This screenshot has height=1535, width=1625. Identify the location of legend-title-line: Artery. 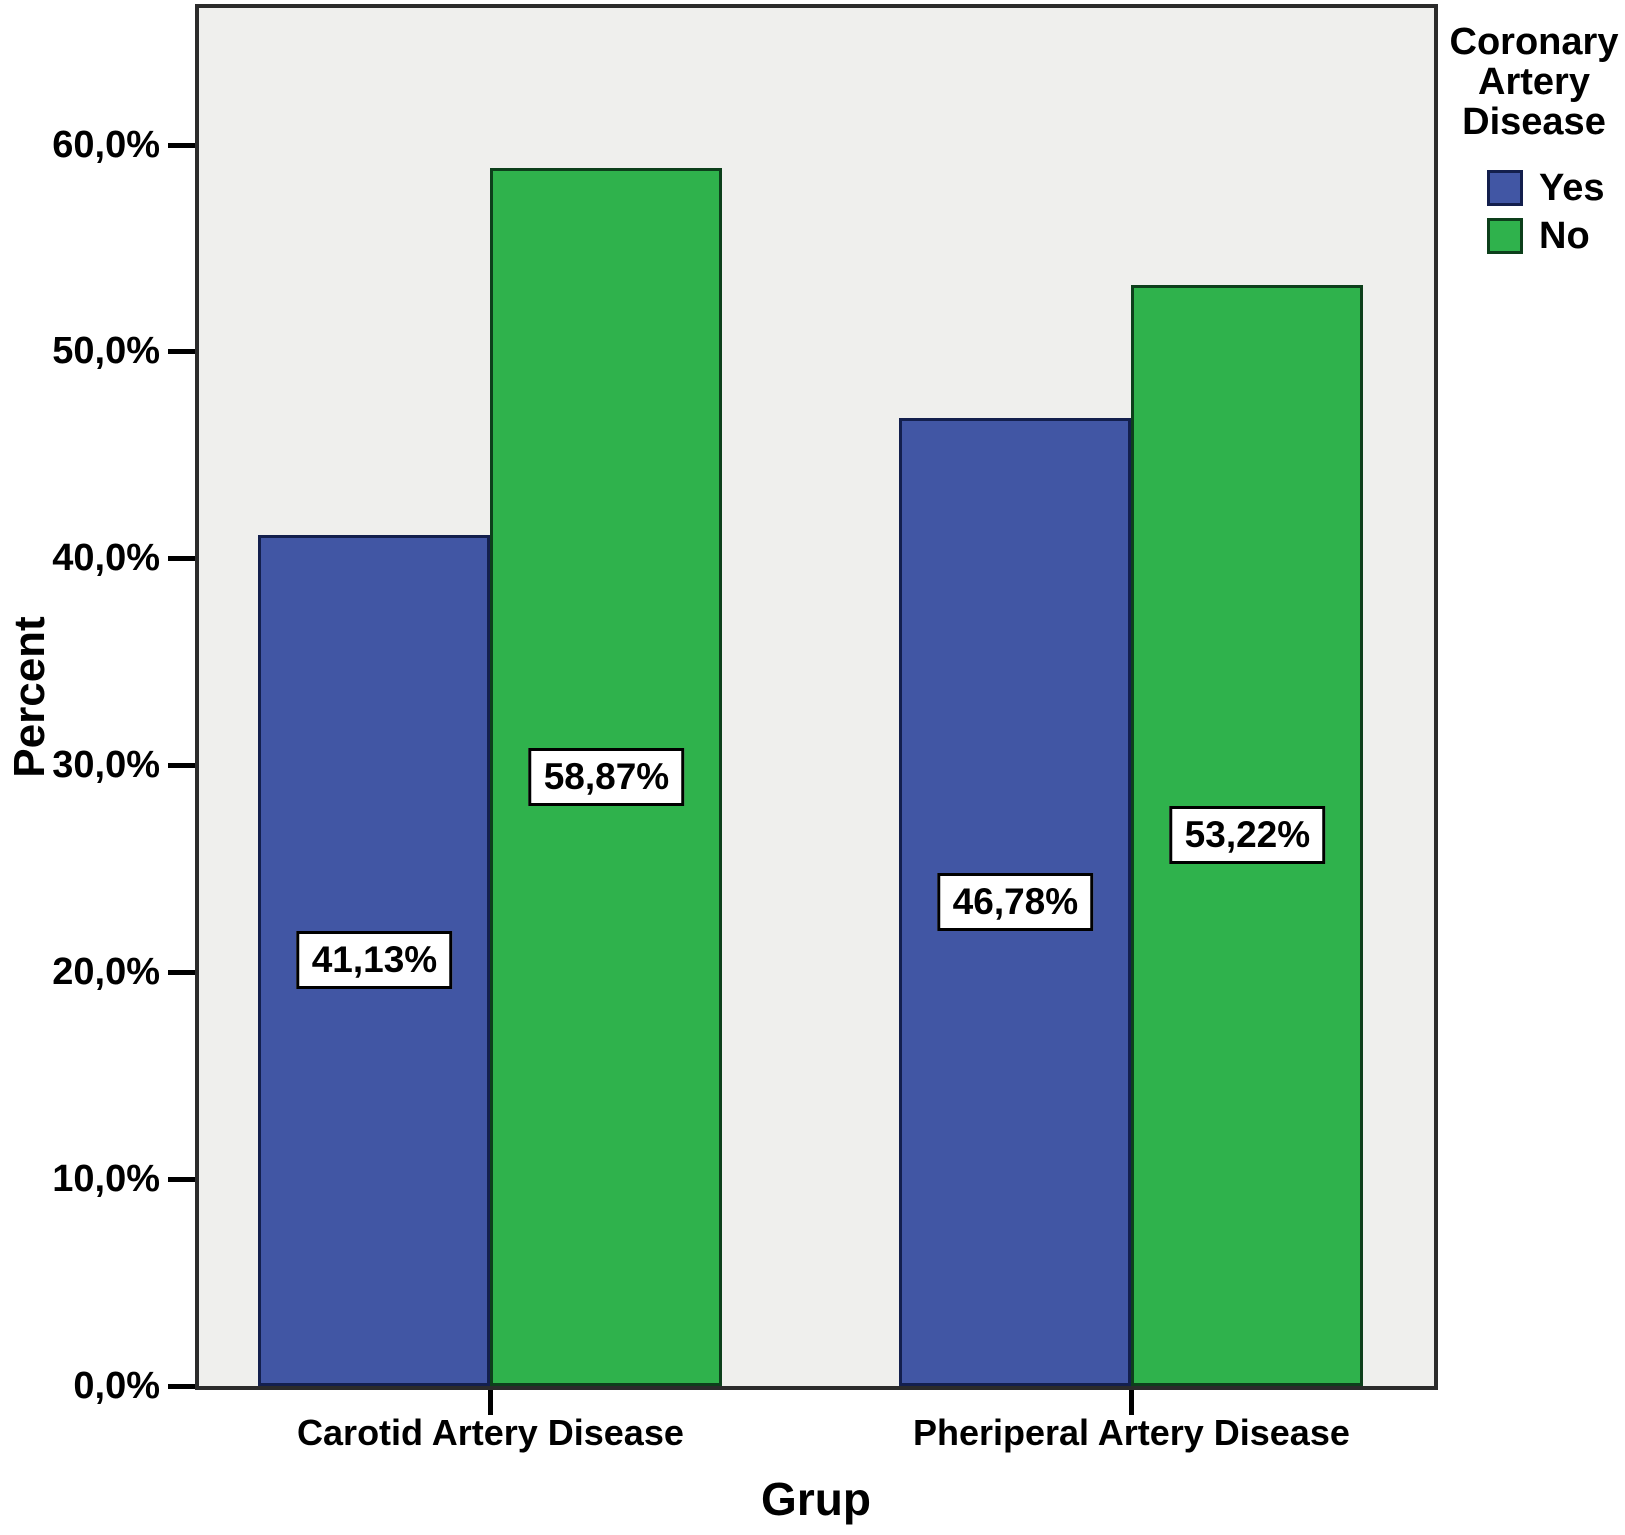
(1534, 82).